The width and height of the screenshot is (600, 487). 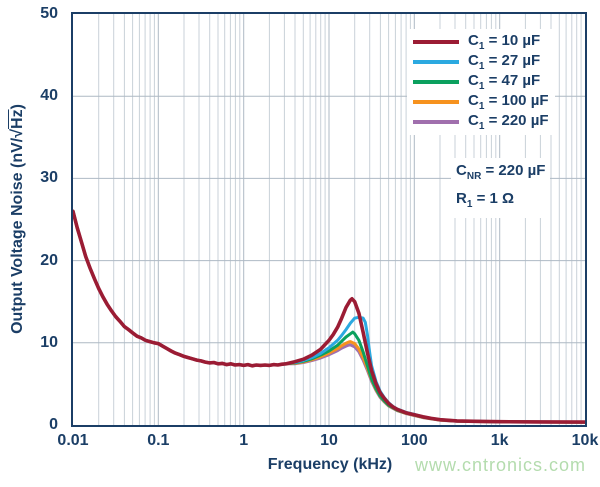 What do you see at coordinates (17, 219) in the screenshot?
I see `y-axis-title: Output Voltage Noise (nV/√Hz)` at bounding box center [17, 219].